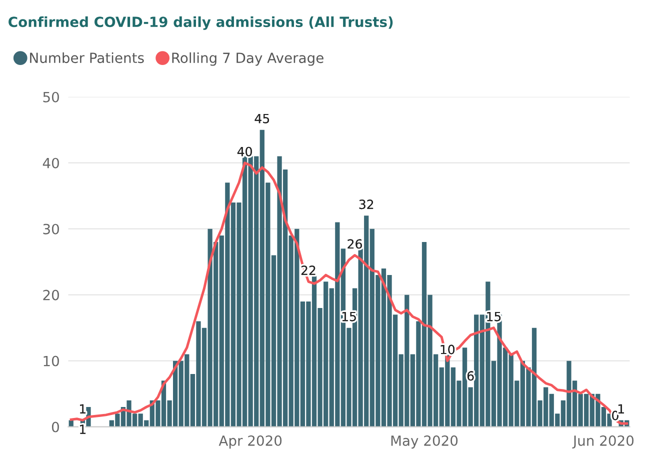  Describe the element at coordinates (262, 119) in the screenshot. I see `data-label: 45` at that location.